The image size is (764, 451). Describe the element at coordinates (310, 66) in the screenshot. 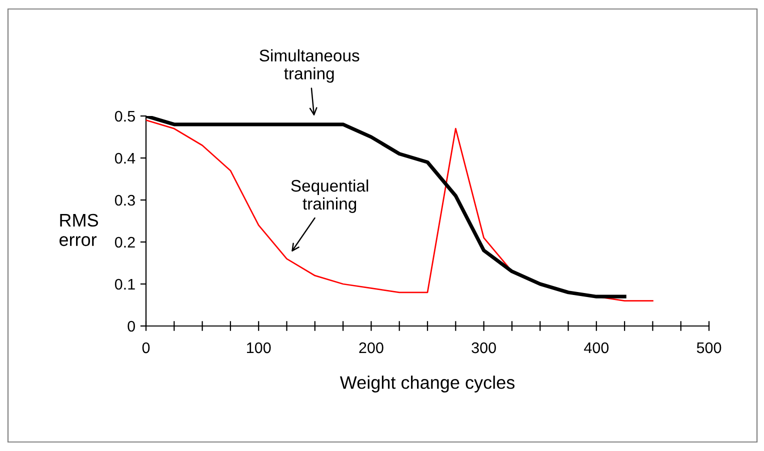

I see `annotation: Simultaneous traning` at that location.